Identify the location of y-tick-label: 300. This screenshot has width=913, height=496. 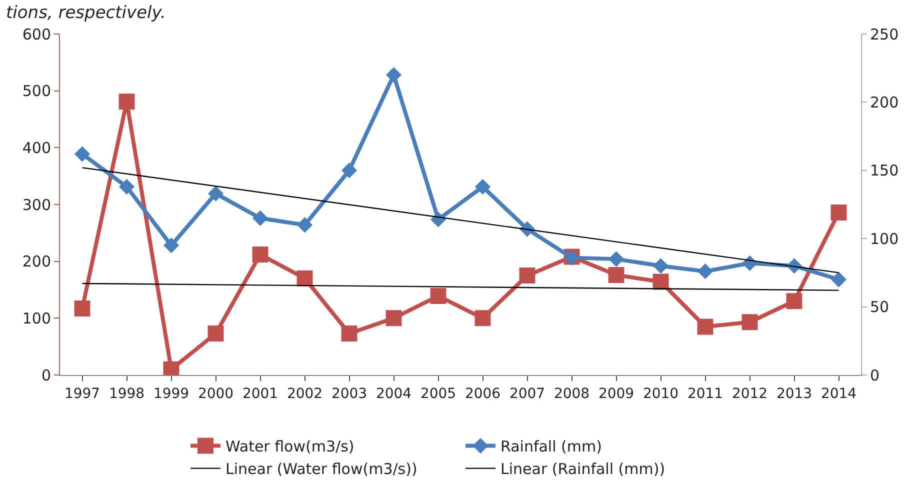
(36, 205).